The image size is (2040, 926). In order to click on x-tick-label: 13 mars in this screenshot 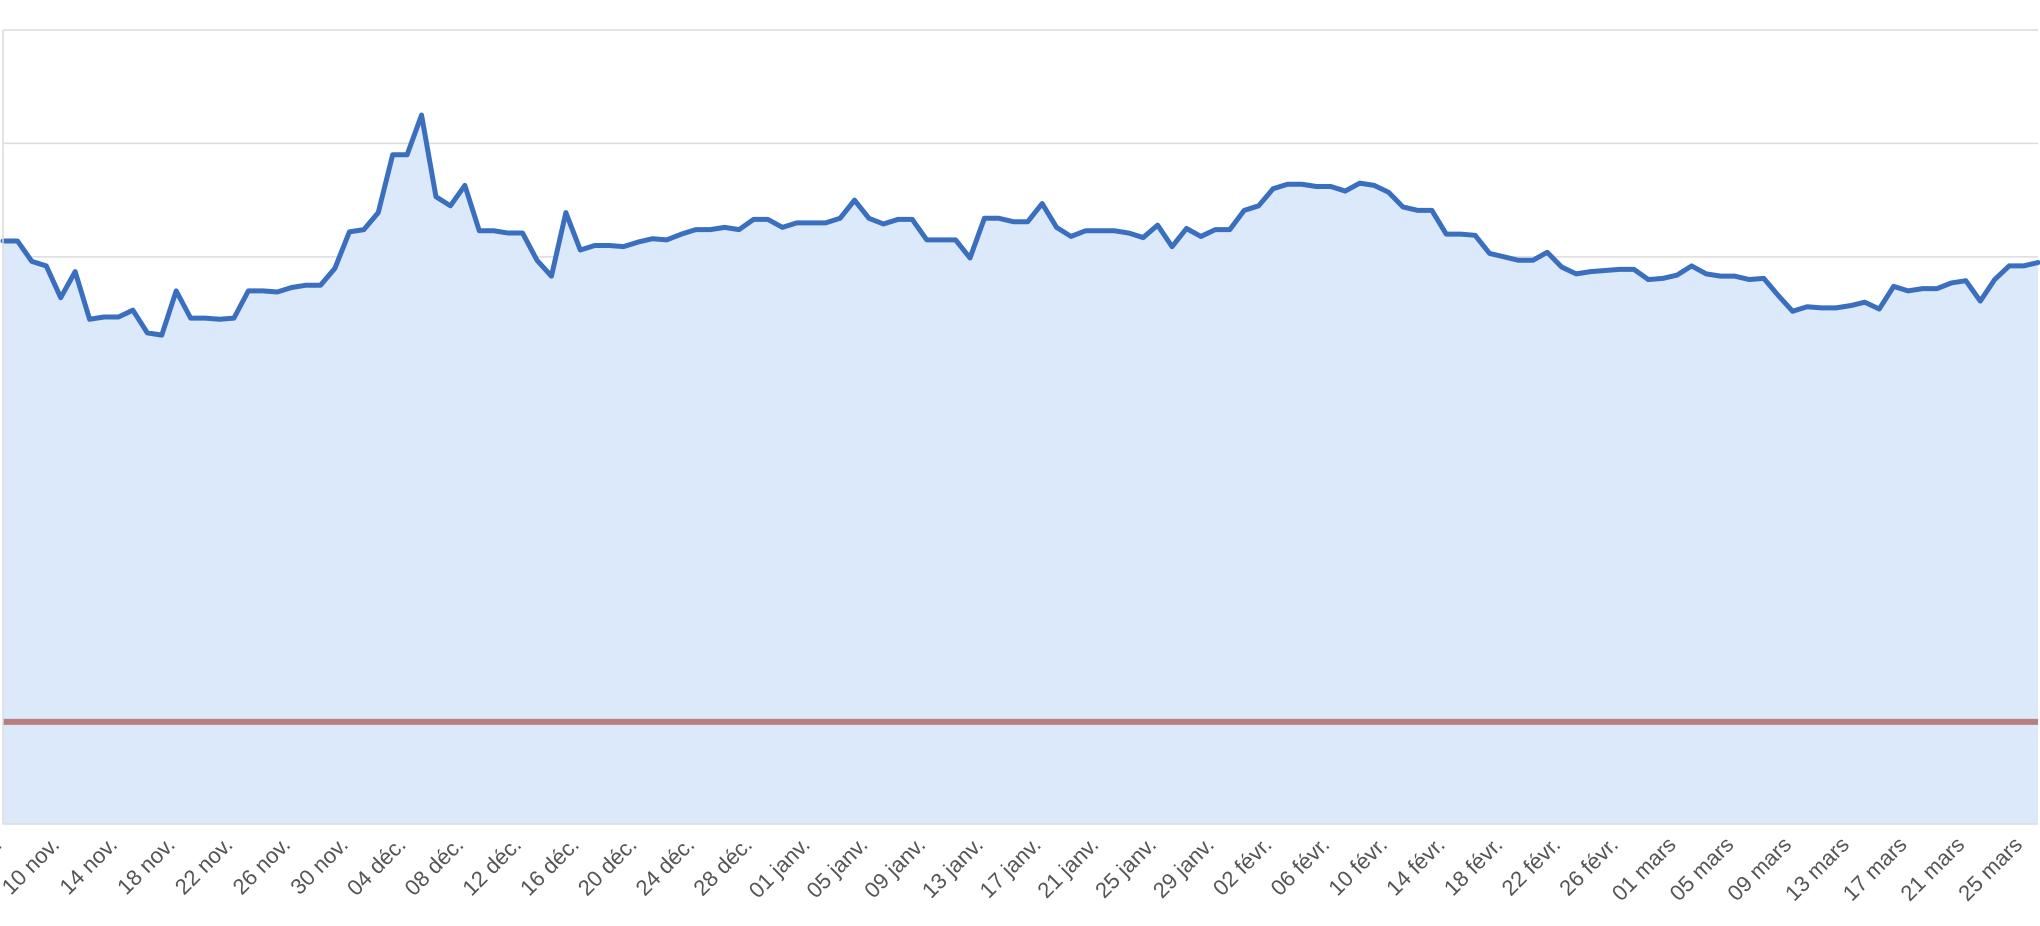, I will do `click(1817, 869)`.